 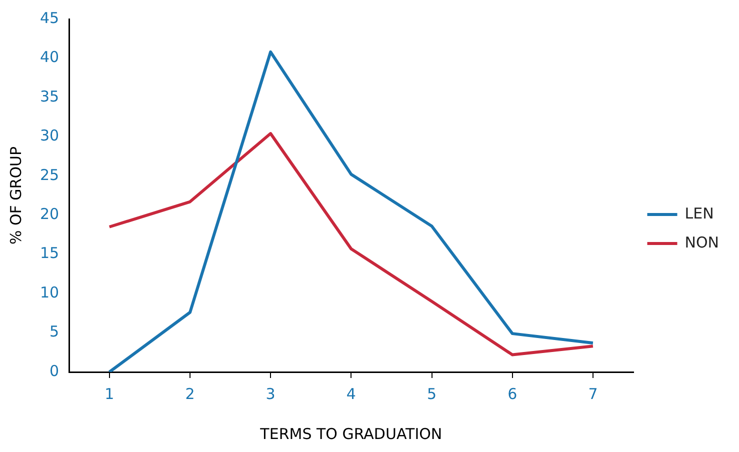 What do you see at coordinates (431, 393) in the screenshot?
I see `x-tick-label: 5` at bounding box center [431, 393].